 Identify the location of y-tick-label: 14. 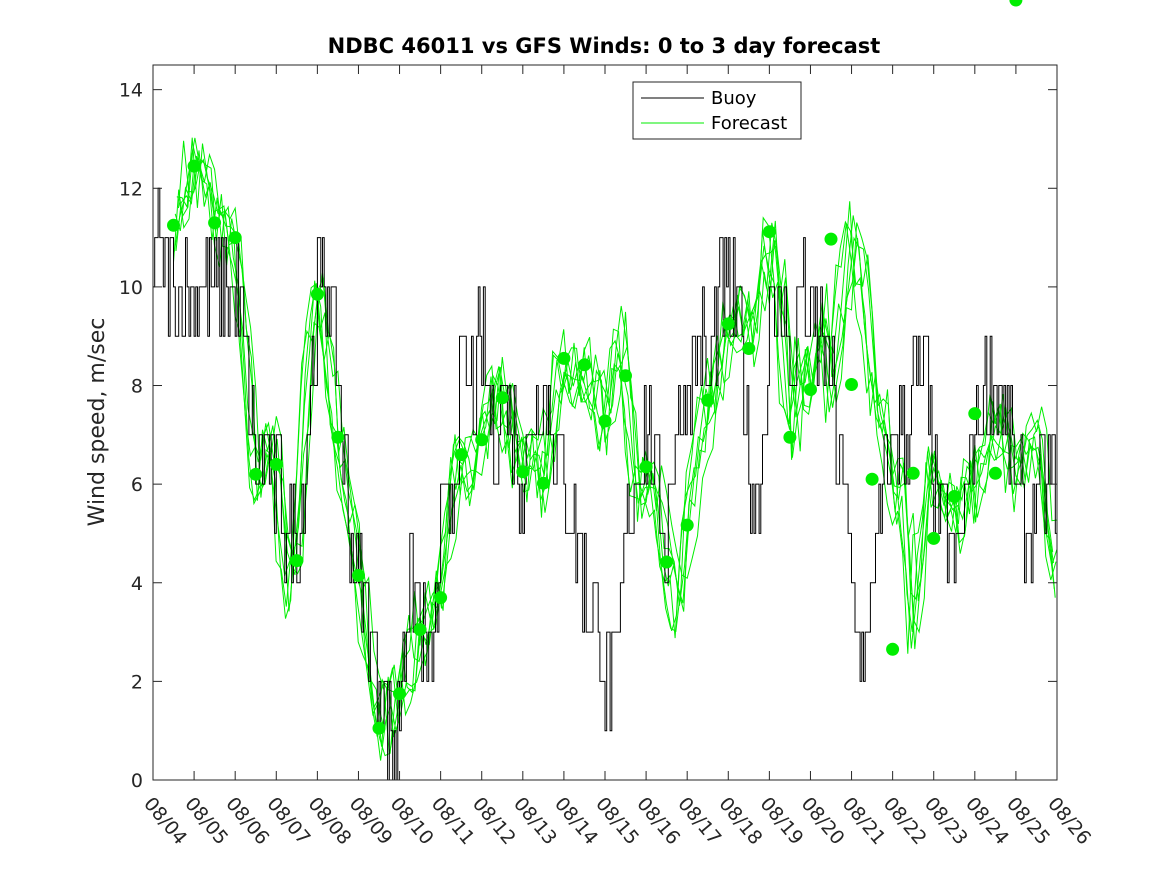
(131, 91).